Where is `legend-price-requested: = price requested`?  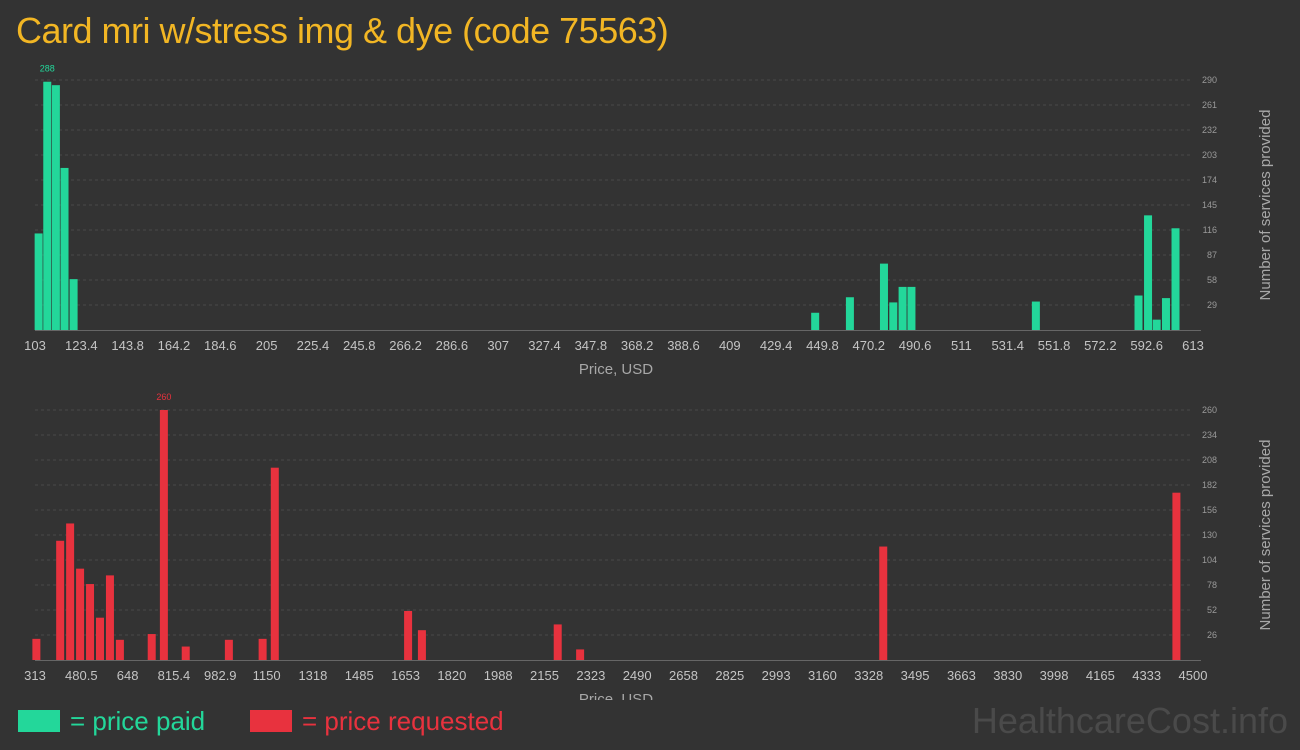 legend-price-requested: = price requested is located at coordinates (377, 721).